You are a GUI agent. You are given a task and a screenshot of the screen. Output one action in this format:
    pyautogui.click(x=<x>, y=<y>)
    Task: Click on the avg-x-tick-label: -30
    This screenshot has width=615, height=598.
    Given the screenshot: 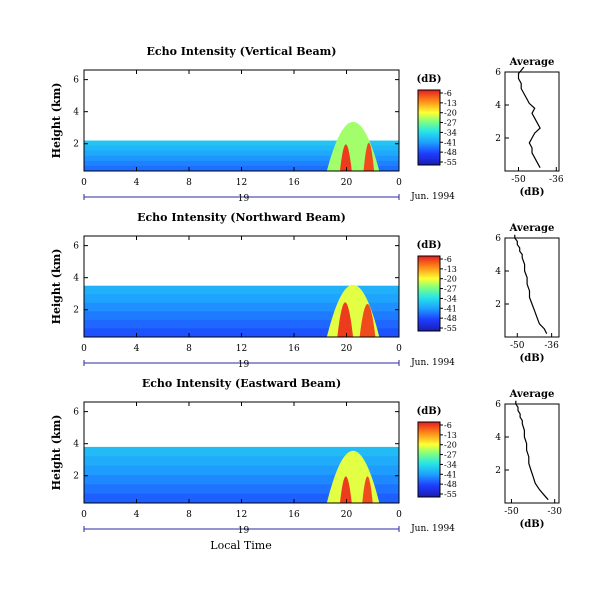 What is the action you would take?
    pyautogui.click(x=554, y=512)
    